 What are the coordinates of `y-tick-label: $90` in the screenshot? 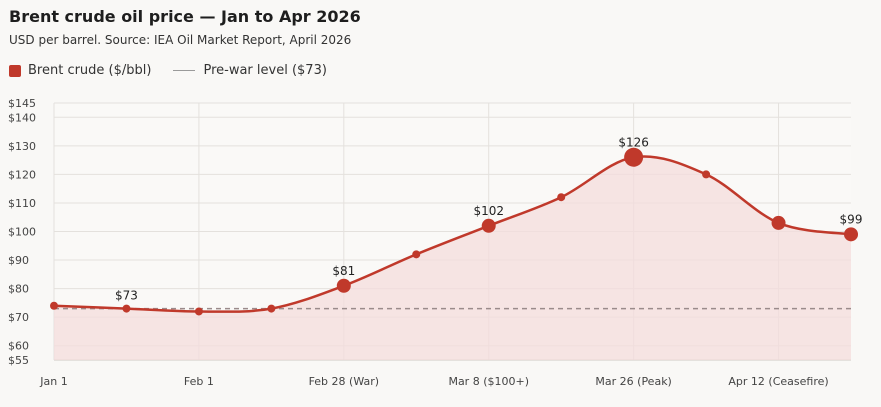 It's located at (18, 260).